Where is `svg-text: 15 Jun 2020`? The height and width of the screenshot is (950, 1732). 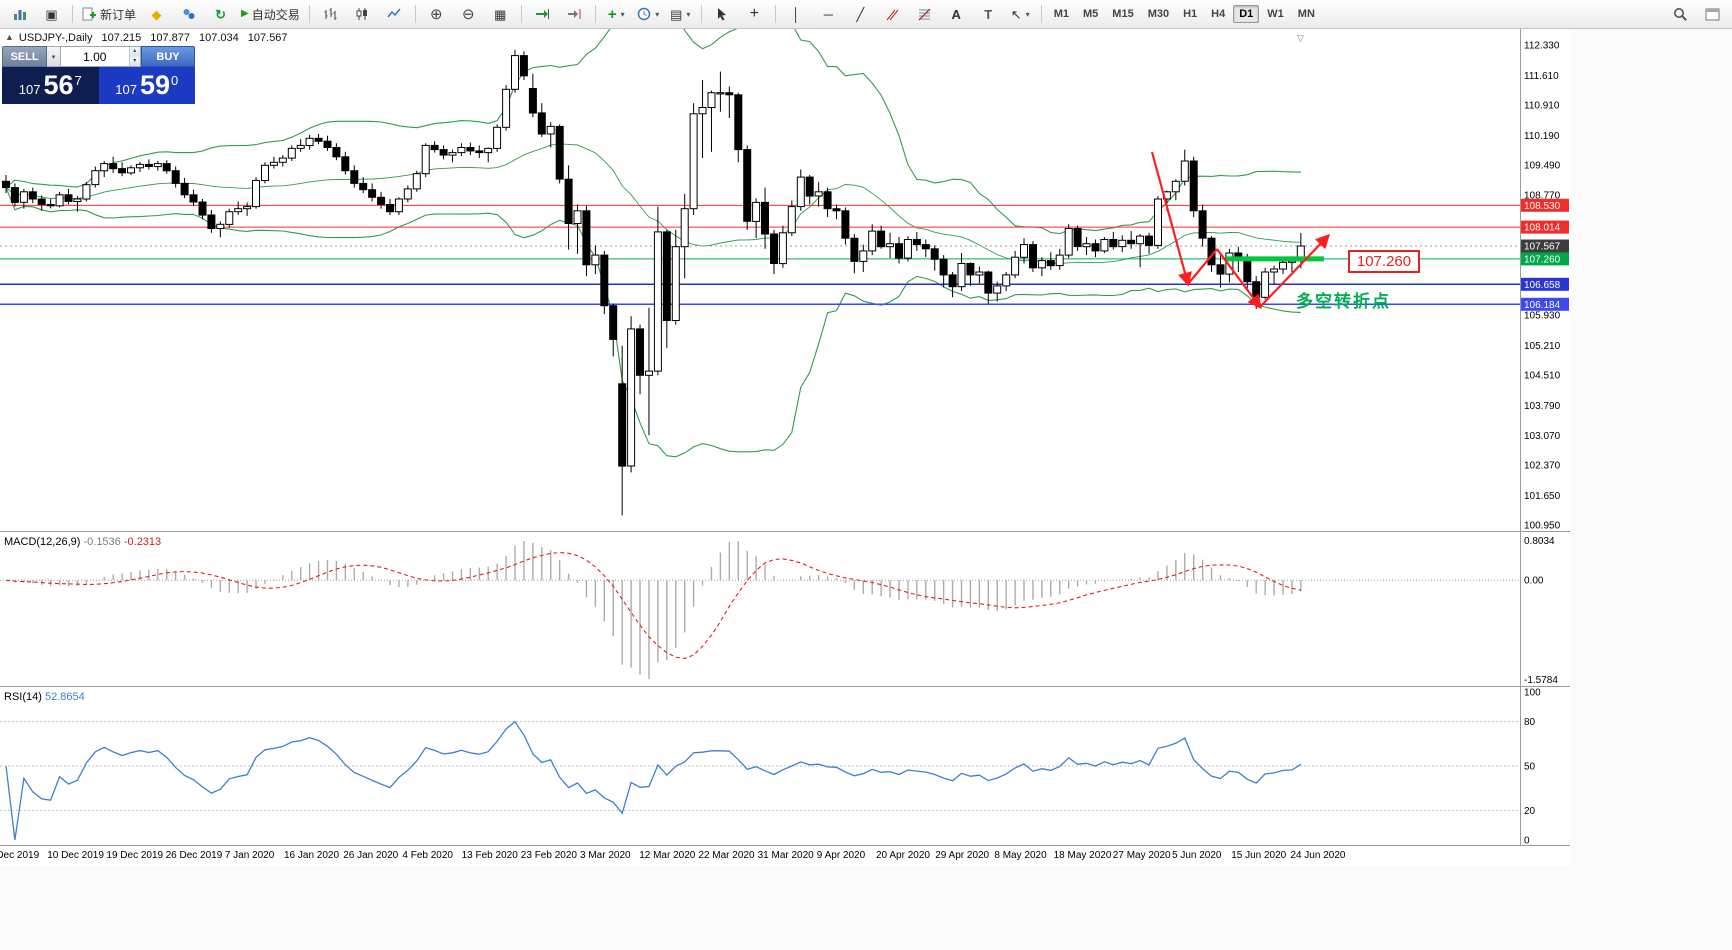 svg-text: 15 Jun 2020 is located at coordinates (1258, 855).